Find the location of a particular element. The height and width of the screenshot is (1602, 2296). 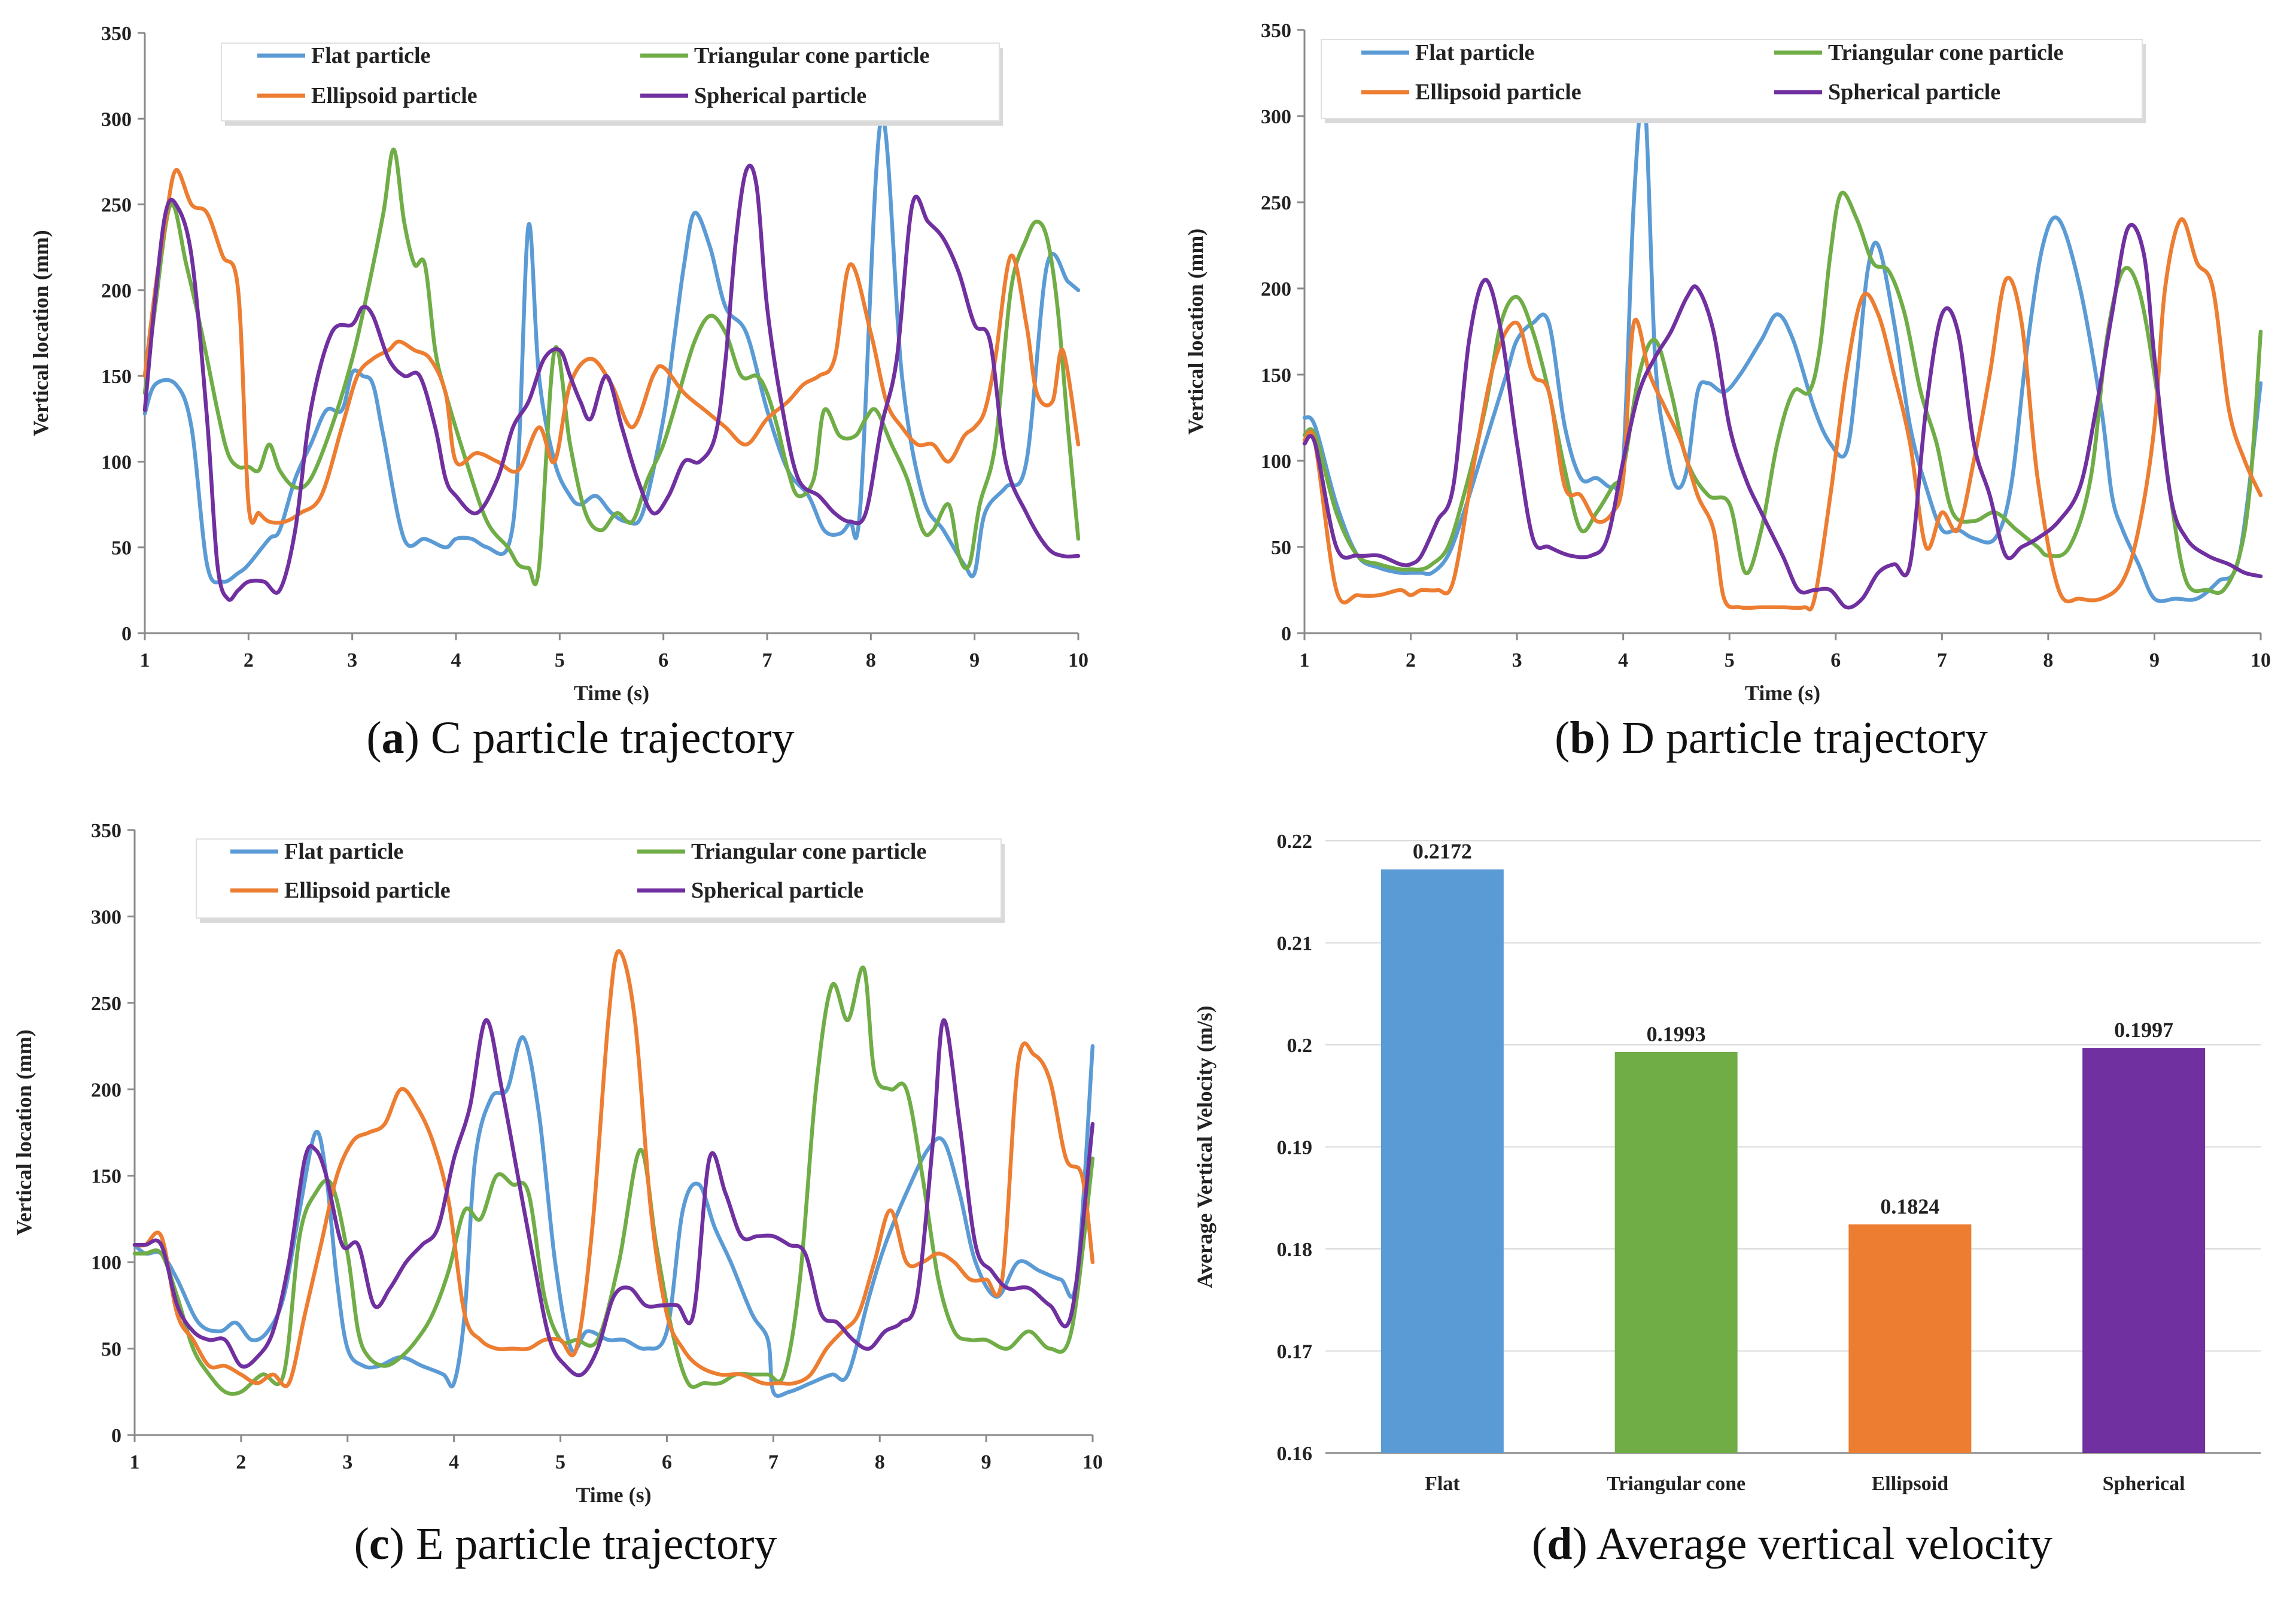

bar-ellipsoid-value-label: 0.1824 is located at coordinates (1910, 1206).